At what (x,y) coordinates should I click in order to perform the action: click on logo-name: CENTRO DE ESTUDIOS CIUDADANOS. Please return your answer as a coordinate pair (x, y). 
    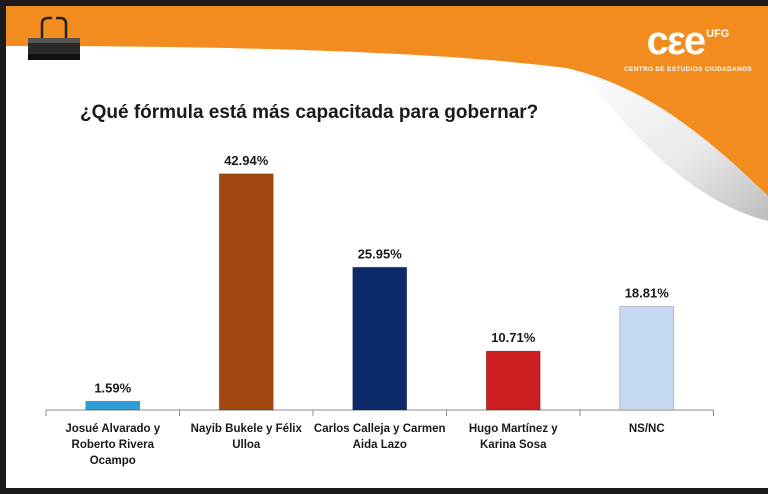
    Looking at the image, I should click on (688, 69).